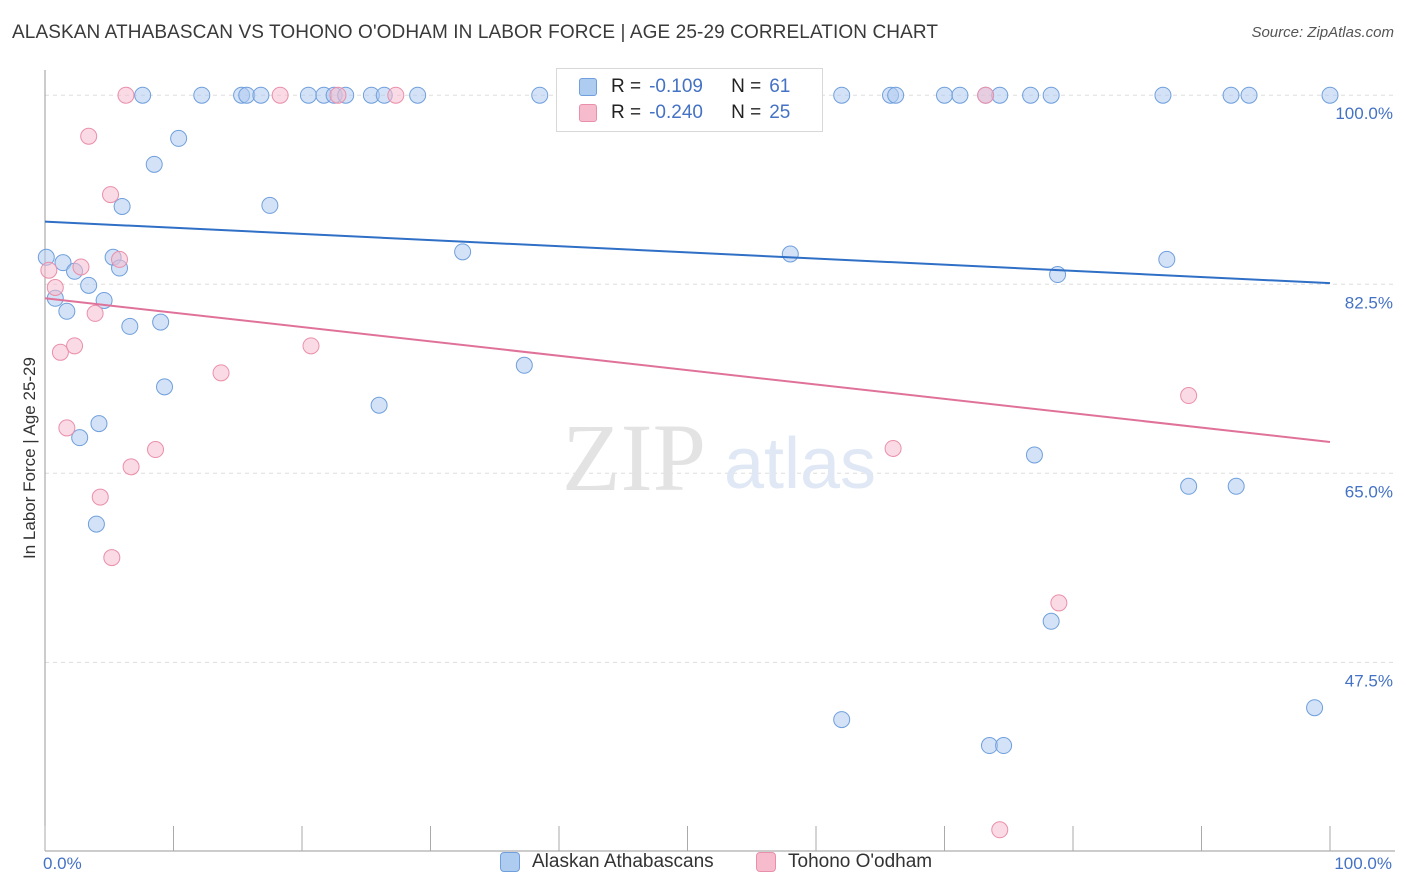 Image resolution: width=1406 pixels, height=892 pixels. I want to click on source-label: Source: ZipAtlas.com, so click(1322, 32).